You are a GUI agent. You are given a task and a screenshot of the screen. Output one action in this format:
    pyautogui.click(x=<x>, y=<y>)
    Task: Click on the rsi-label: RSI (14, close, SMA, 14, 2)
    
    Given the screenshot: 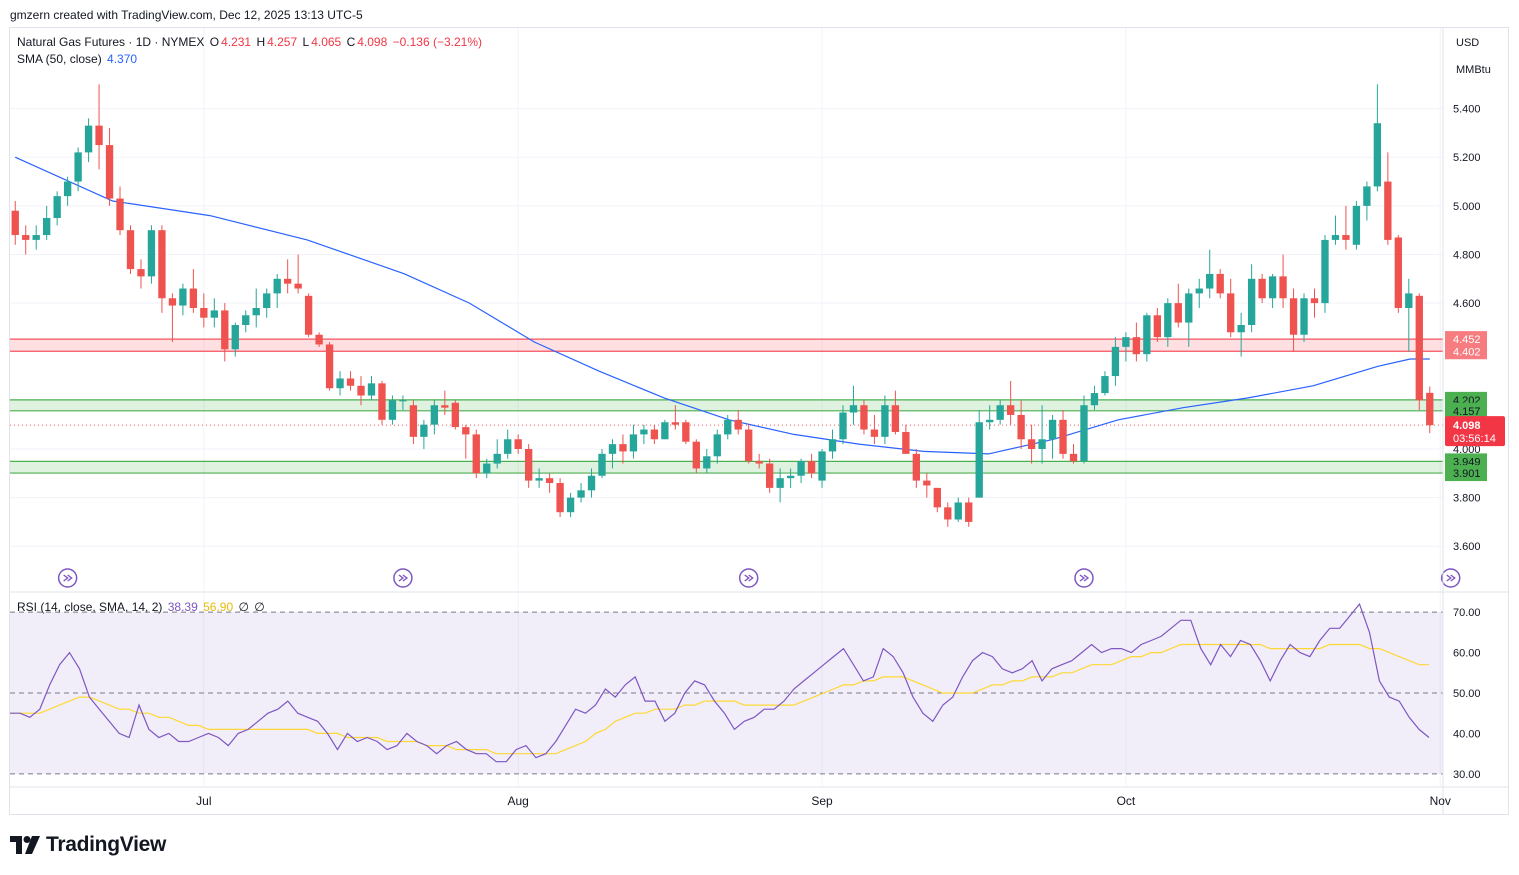 What is the action you would take?
    pyautogui.click(x=90, y=607)
    